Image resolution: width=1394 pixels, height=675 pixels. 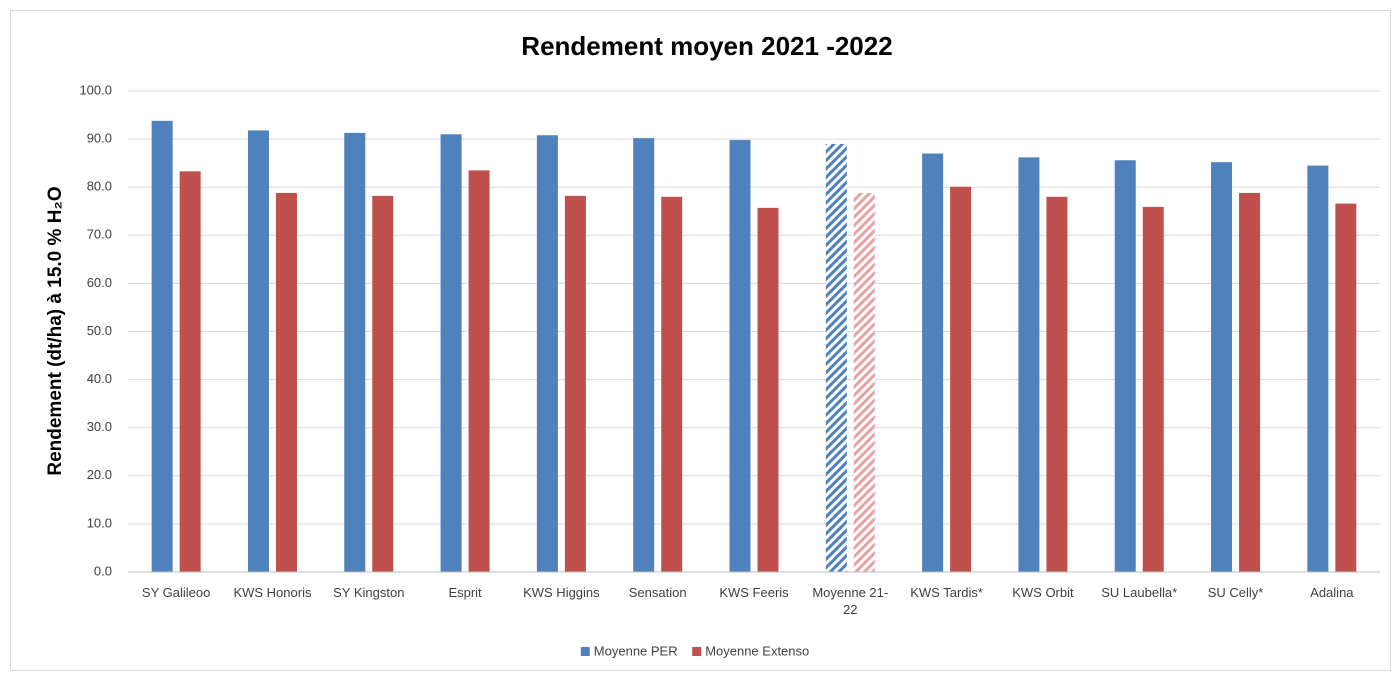 I want to click on x-tick-label: SY Galileoo, so click(x=176, y=592).